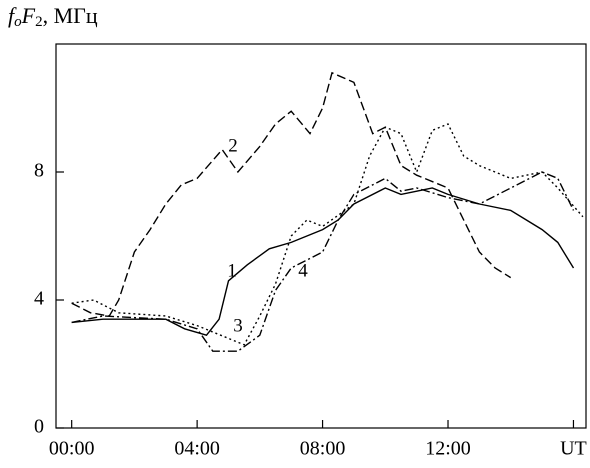  Describe the element at coordinates (39, 171) in the screenshot. I see `y-tick-label: 8` at that location.